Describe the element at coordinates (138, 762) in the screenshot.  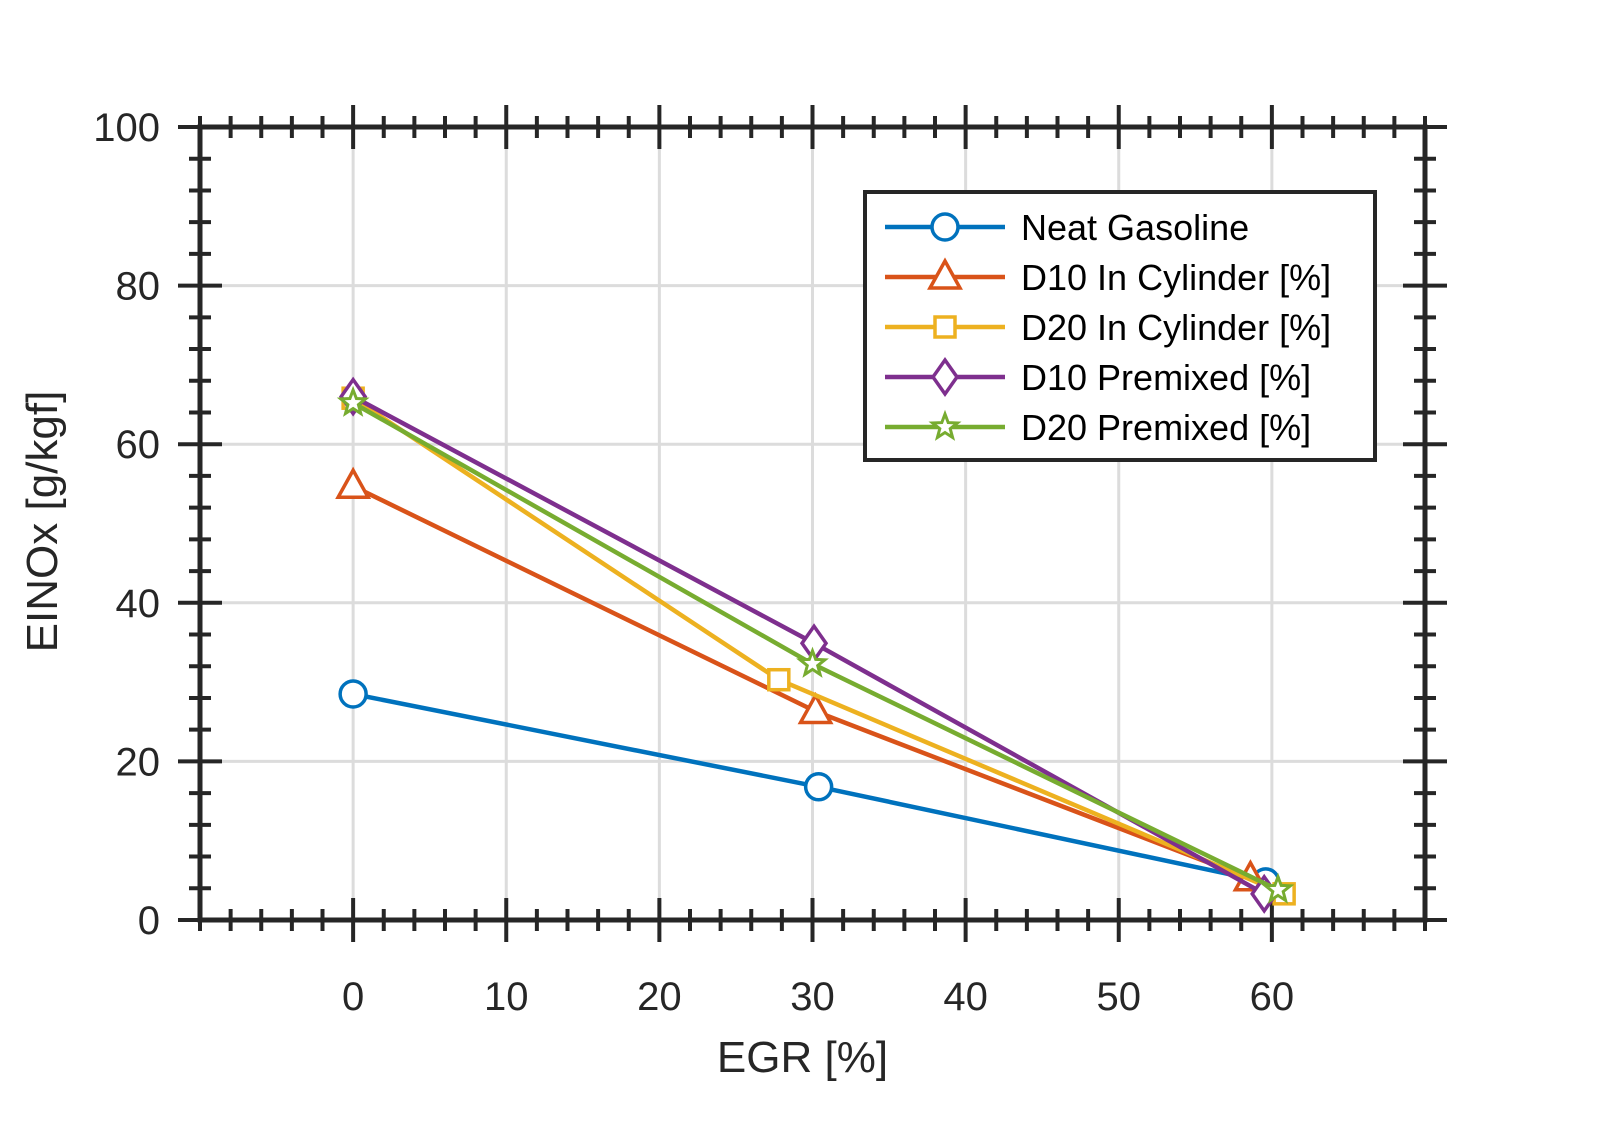
I see `y-tick-label: 20` at that location.